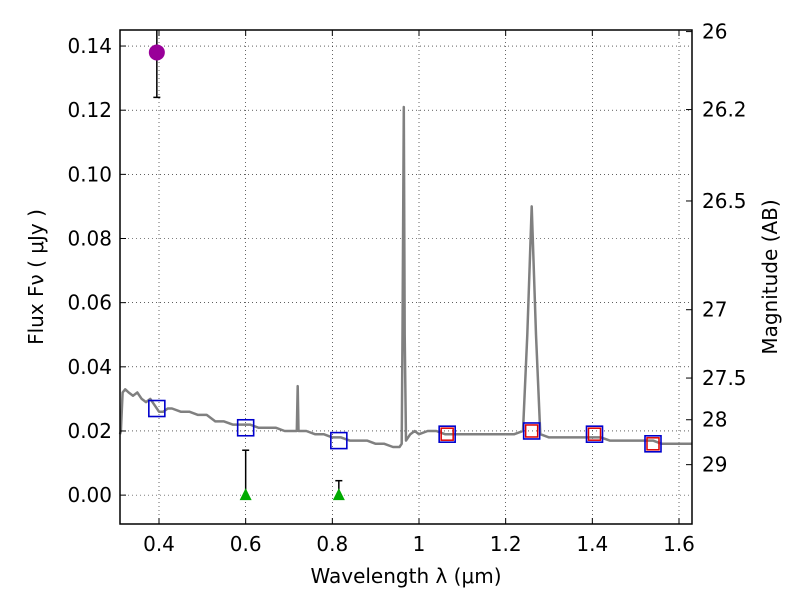  I want to click on y-tick-label: 0.06, so click(89, 303).